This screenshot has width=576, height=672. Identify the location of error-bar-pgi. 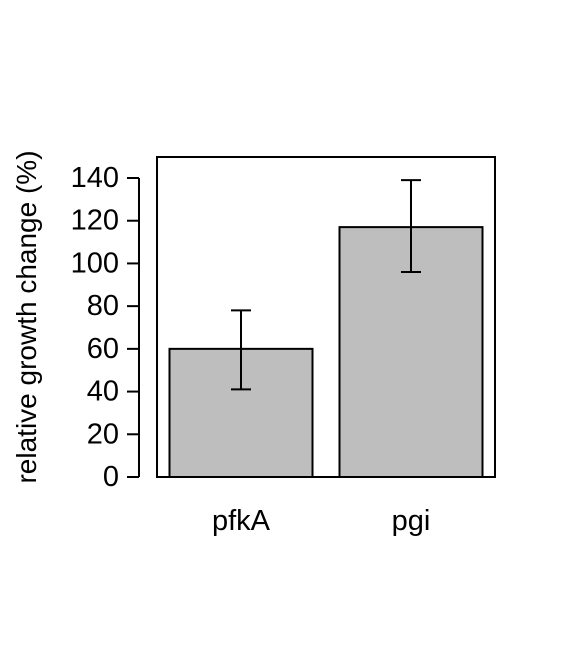
(411, 226).